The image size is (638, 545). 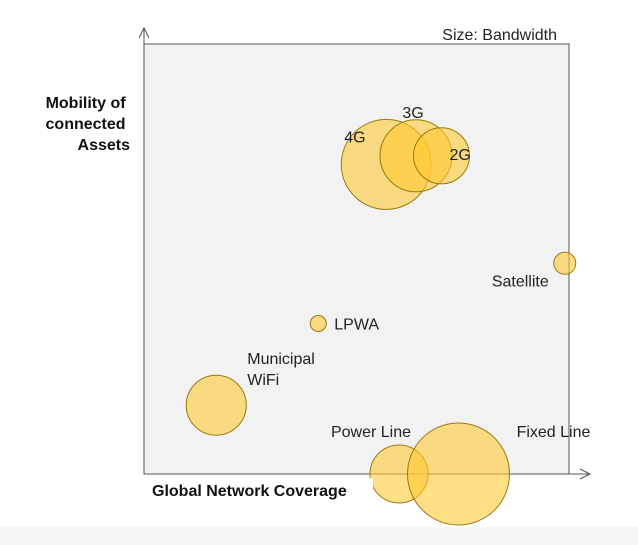 What do you see at coordinates (216, 405) in the screenshot?
I see `bubble-municipal-wifi` at bounding box center [216, 405].